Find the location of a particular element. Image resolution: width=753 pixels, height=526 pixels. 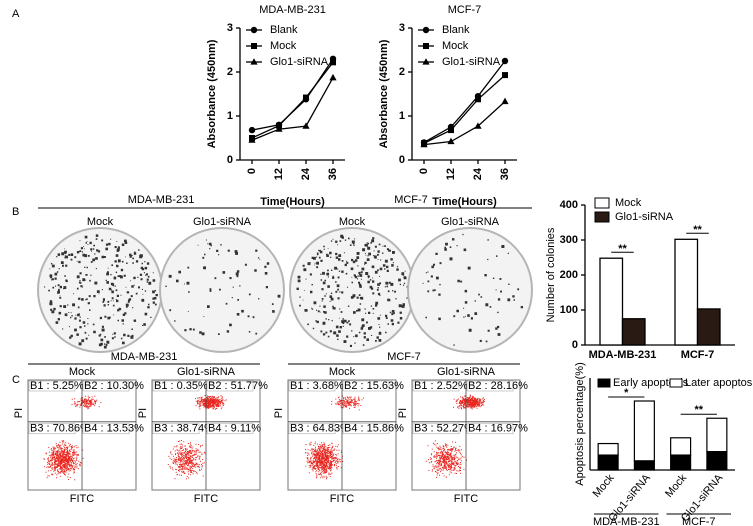

significance-label: * is located at coordinates (626, 393).